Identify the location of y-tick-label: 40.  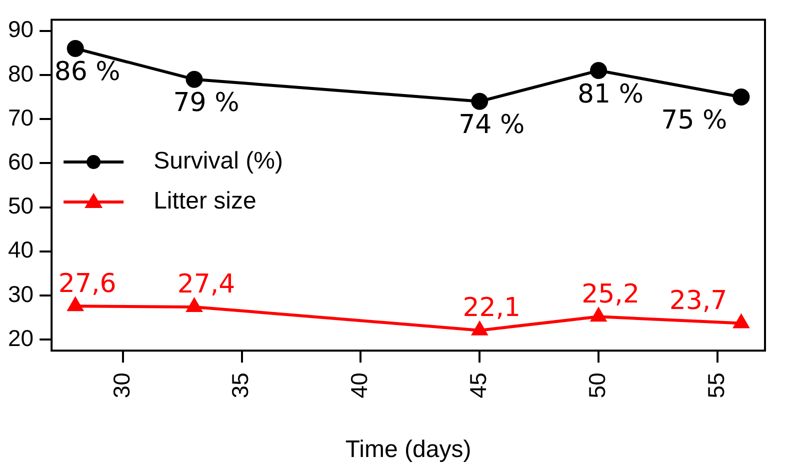
(21, 249).